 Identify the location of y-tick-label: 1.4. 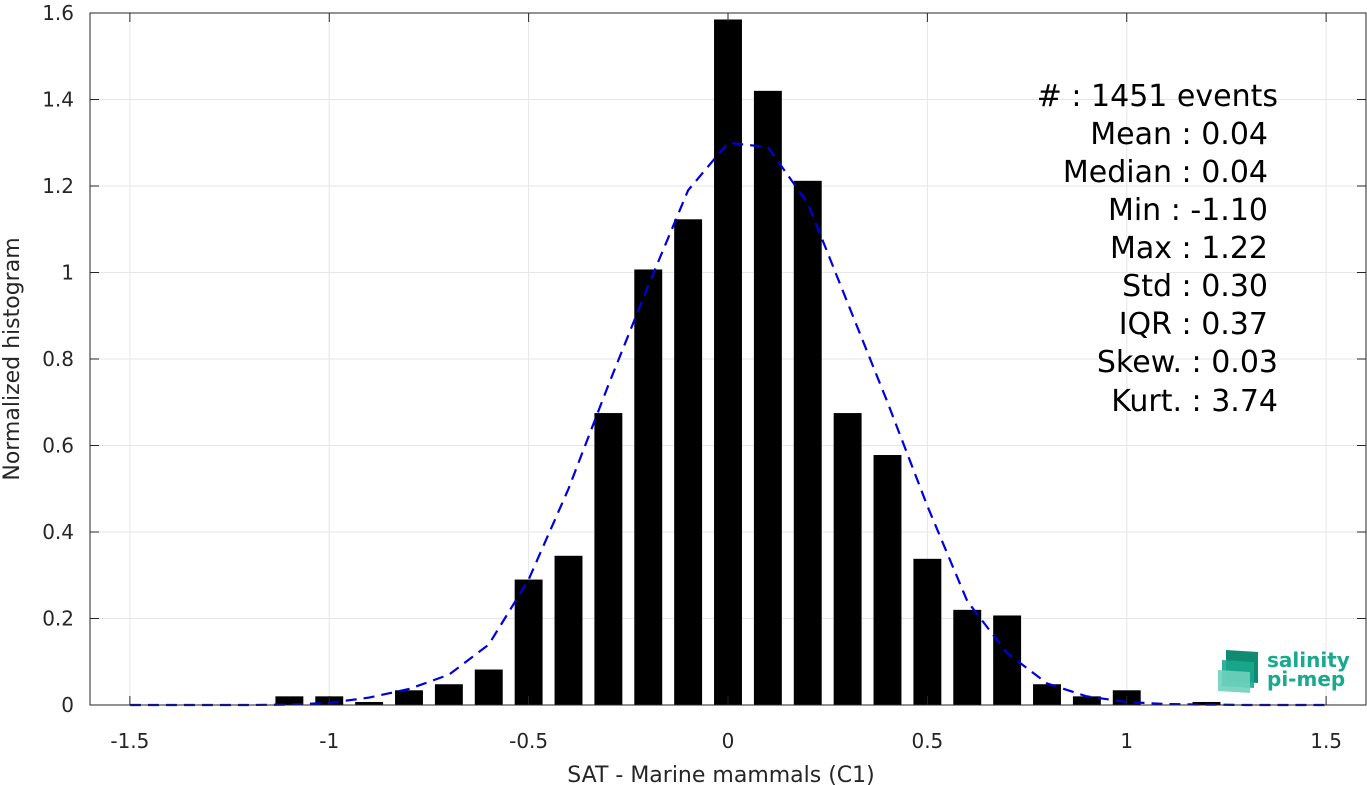
(58, 100).